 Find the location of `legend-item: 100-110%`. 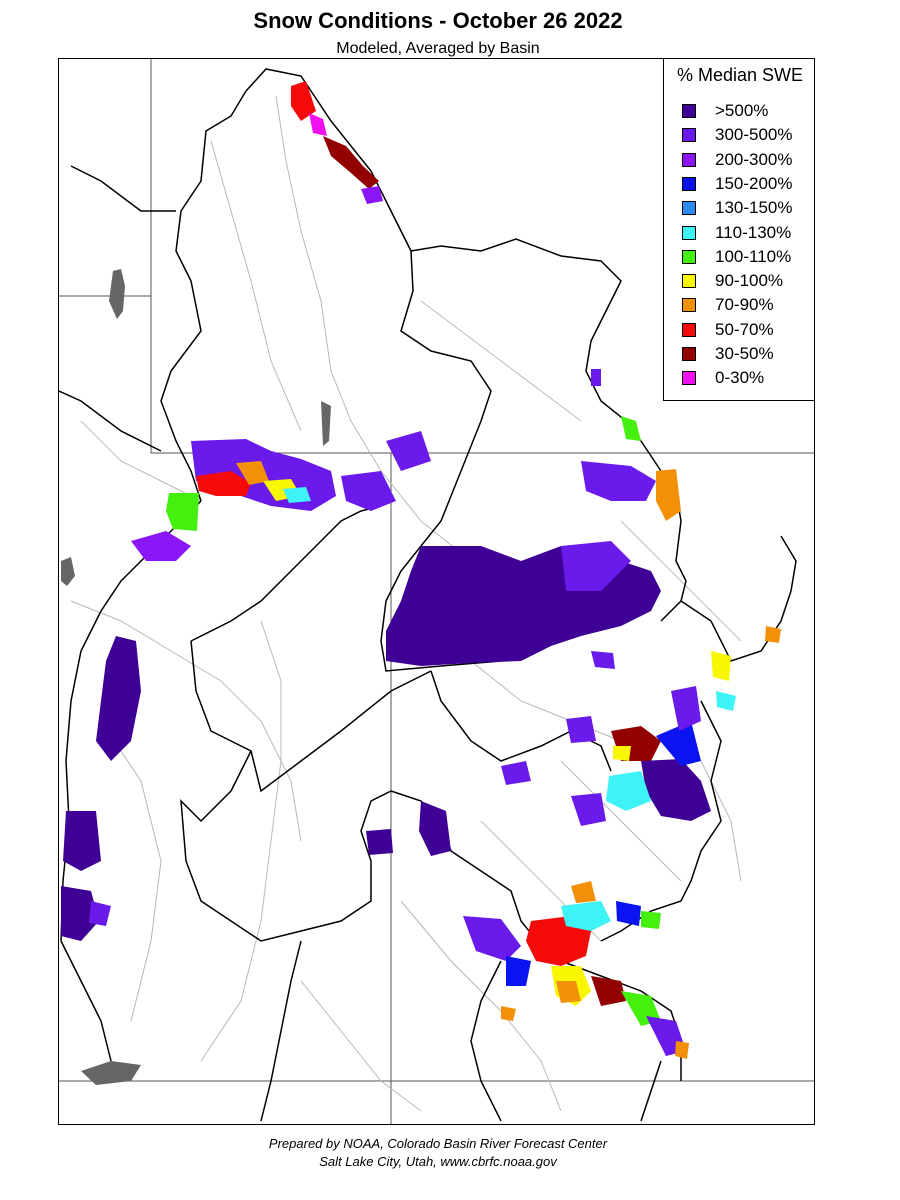

legend-item: 100-110% is located at coordinates (736, 257).